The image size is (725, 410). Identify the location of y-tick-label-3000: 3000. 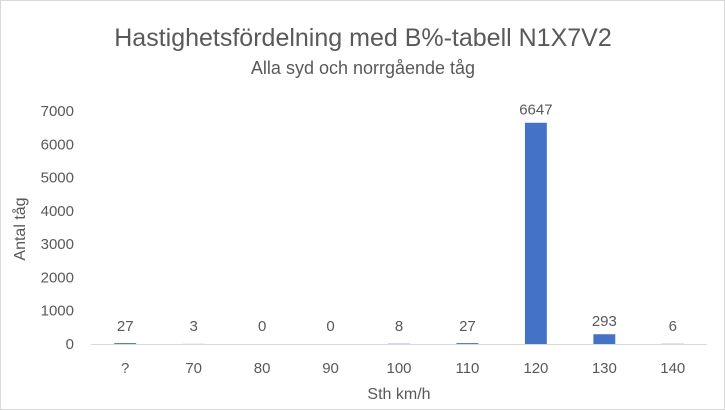
(57, 244).